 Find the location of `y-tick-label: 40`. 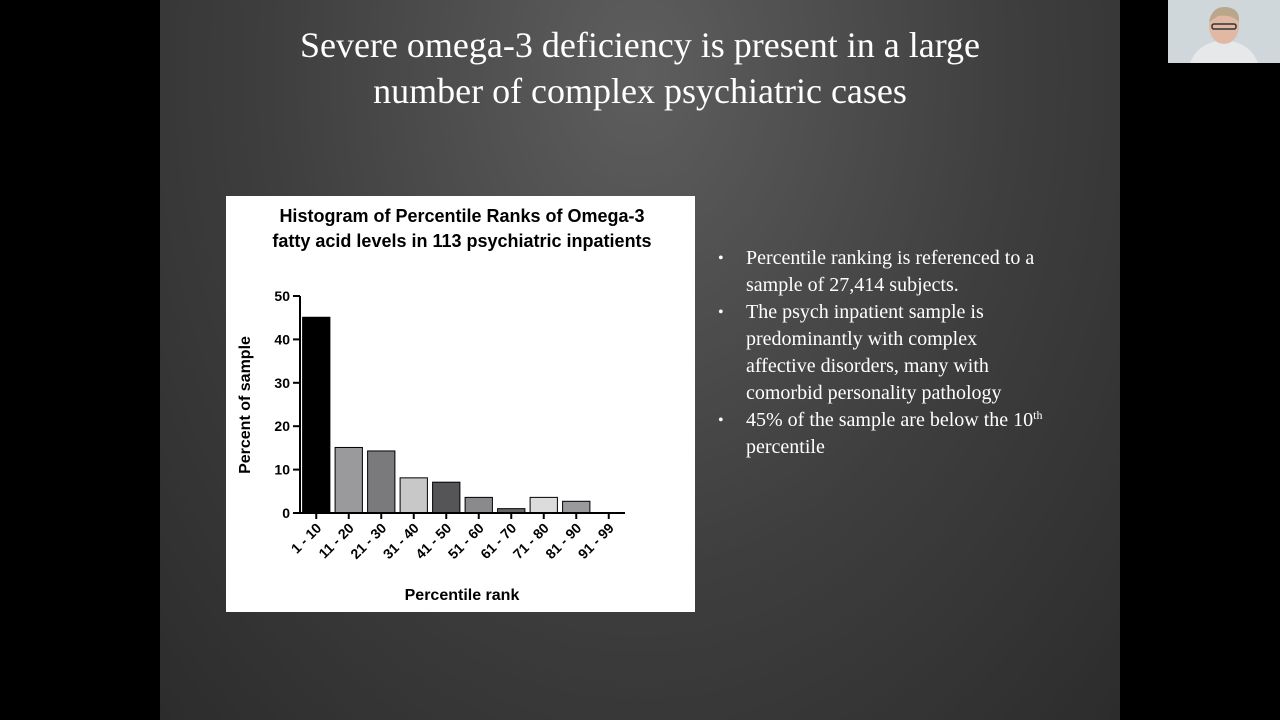

y-tick-label: 40 is located at coordinates (282, 339).